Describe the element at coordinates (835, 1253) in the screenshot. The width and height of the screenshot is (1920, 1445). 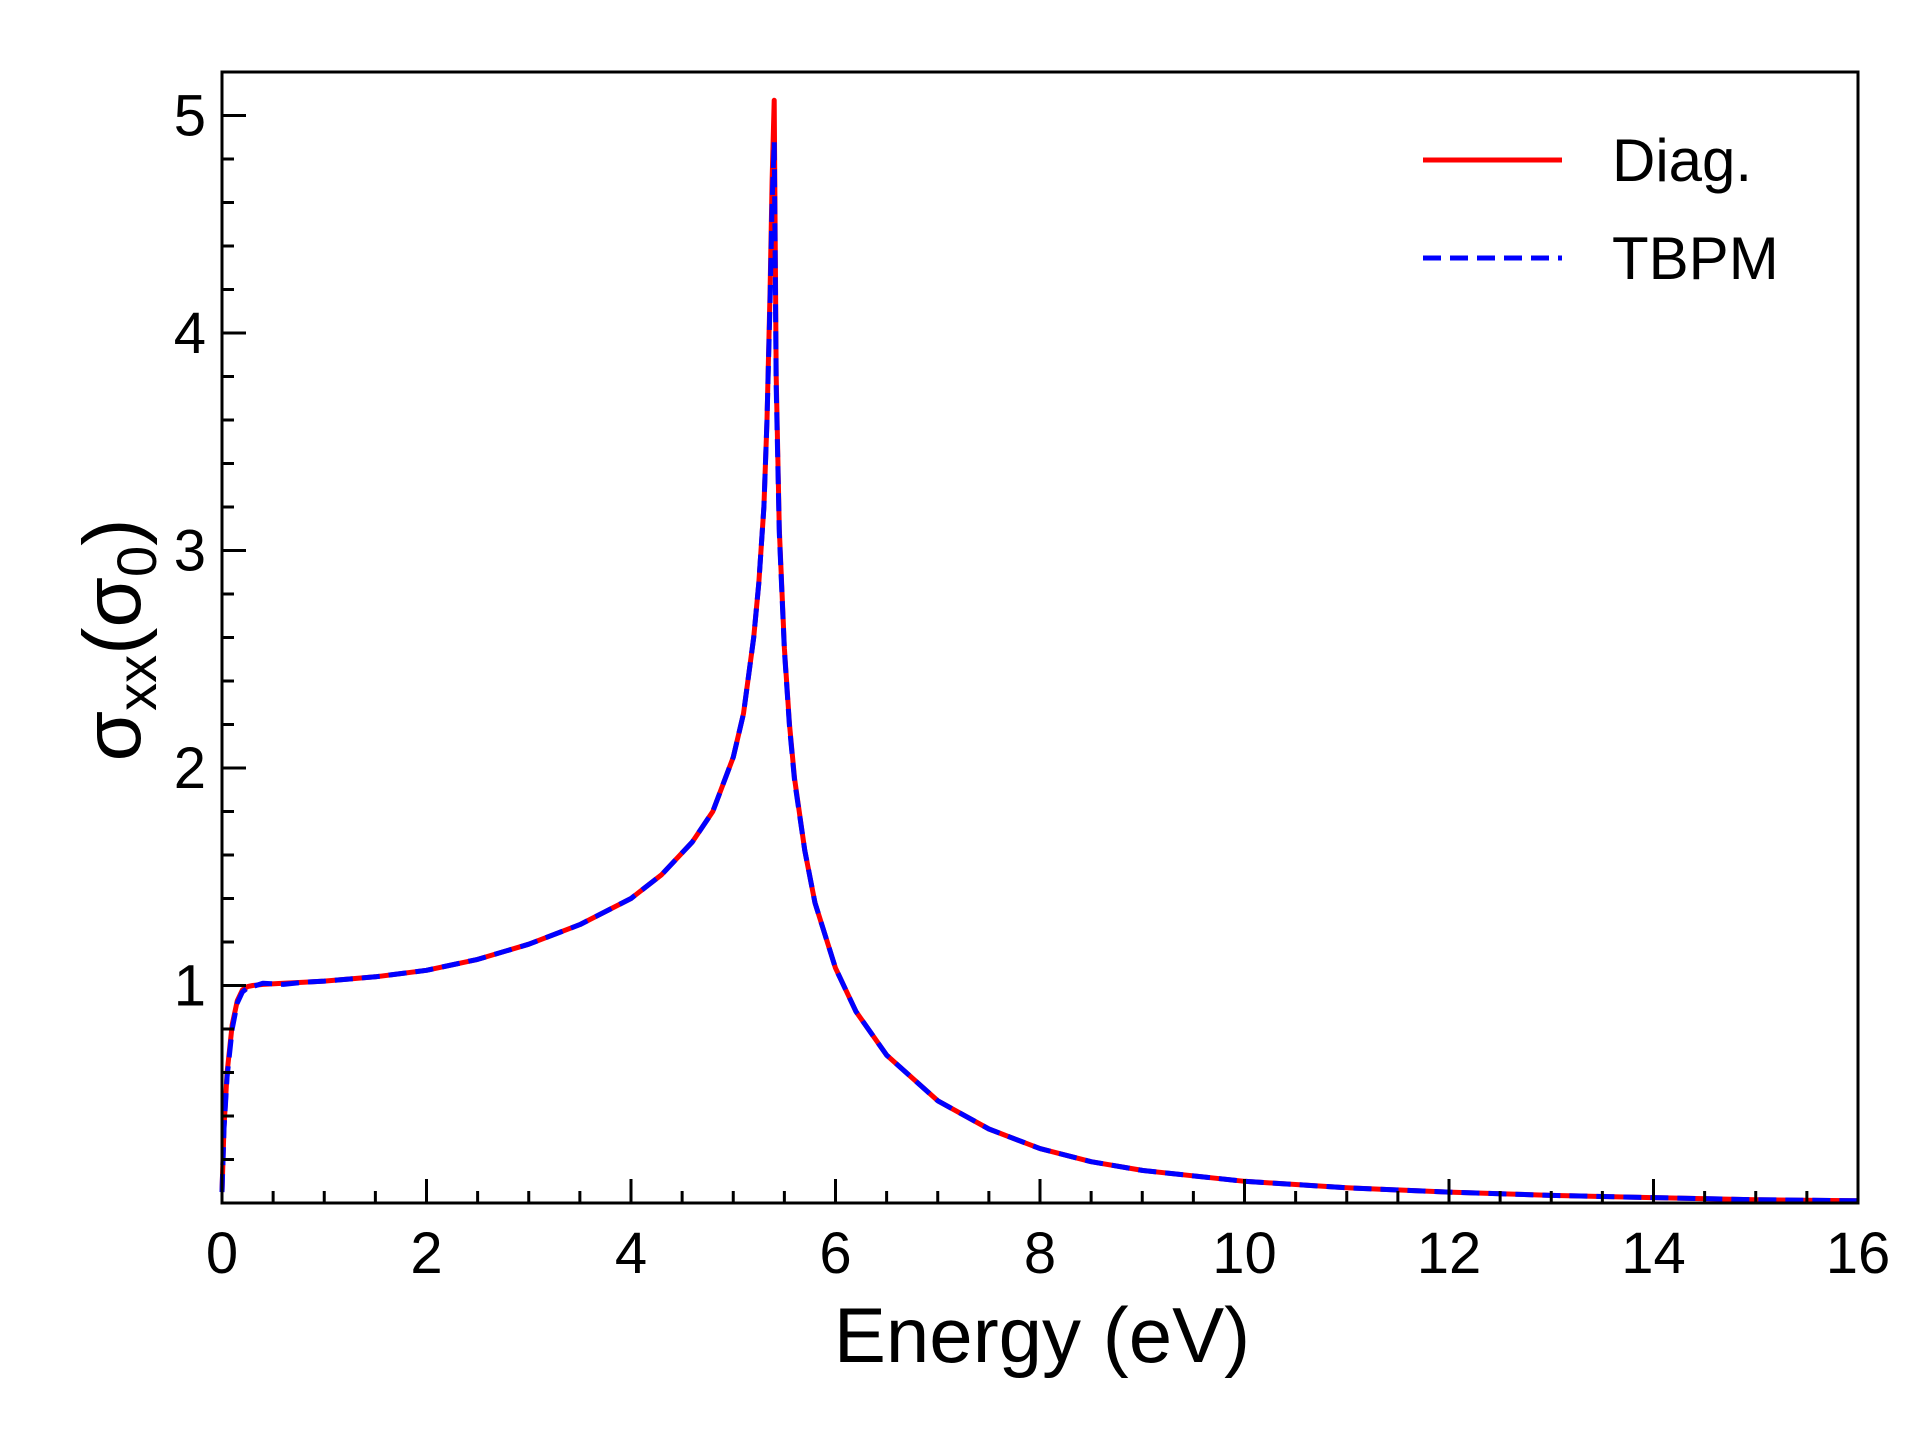
I see `x-tick-label: 6` at that location.